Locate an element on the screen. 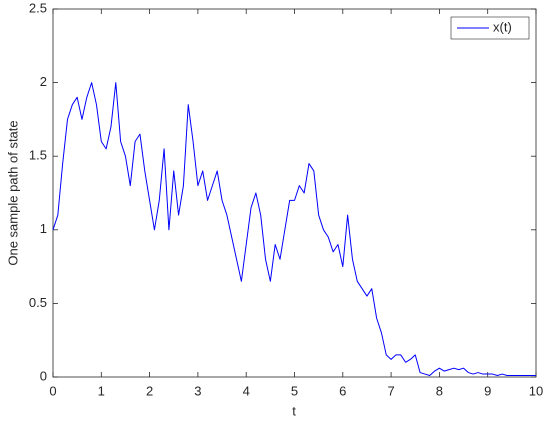  y-tick-label: 1 is located at coordinates (43, 228).